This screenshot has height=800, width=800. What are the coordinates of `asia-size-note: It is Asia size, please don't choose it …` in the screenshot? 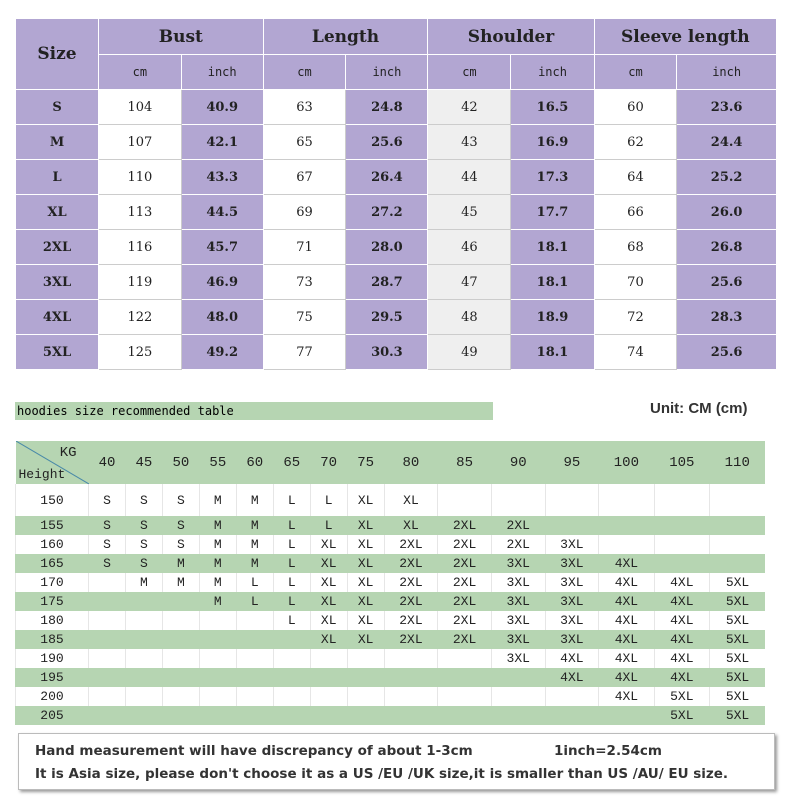 It's located at (382, 774).